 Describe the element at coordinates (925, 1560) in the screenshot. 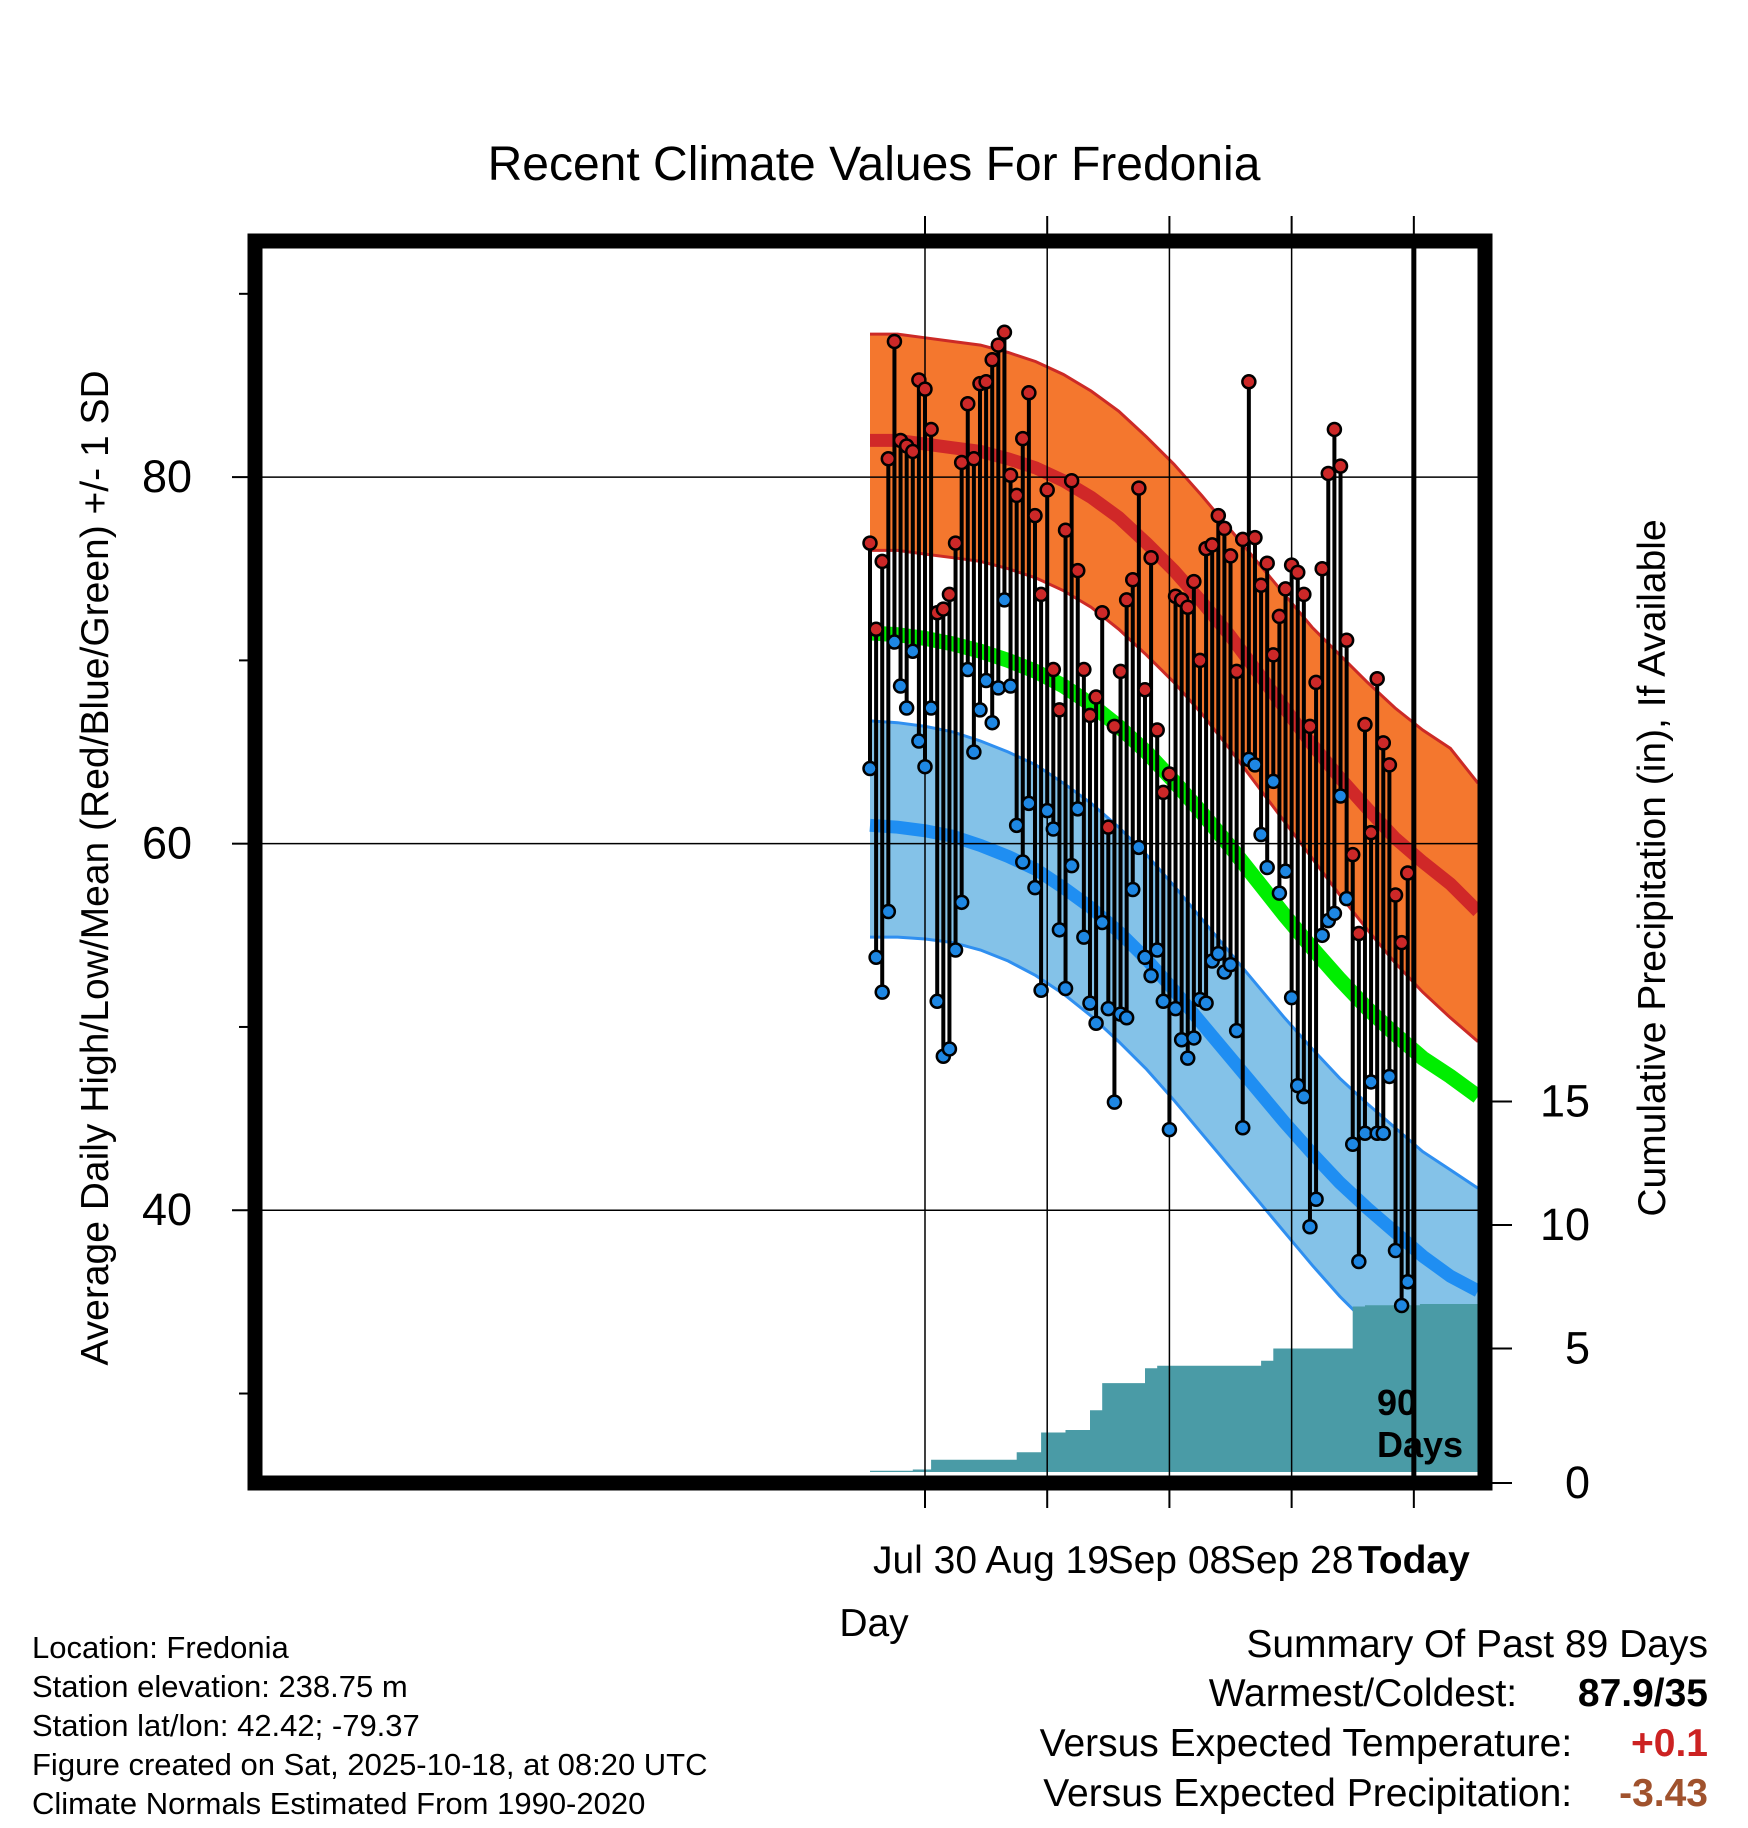

I see `x-tick-label: Jul 30` at that location.